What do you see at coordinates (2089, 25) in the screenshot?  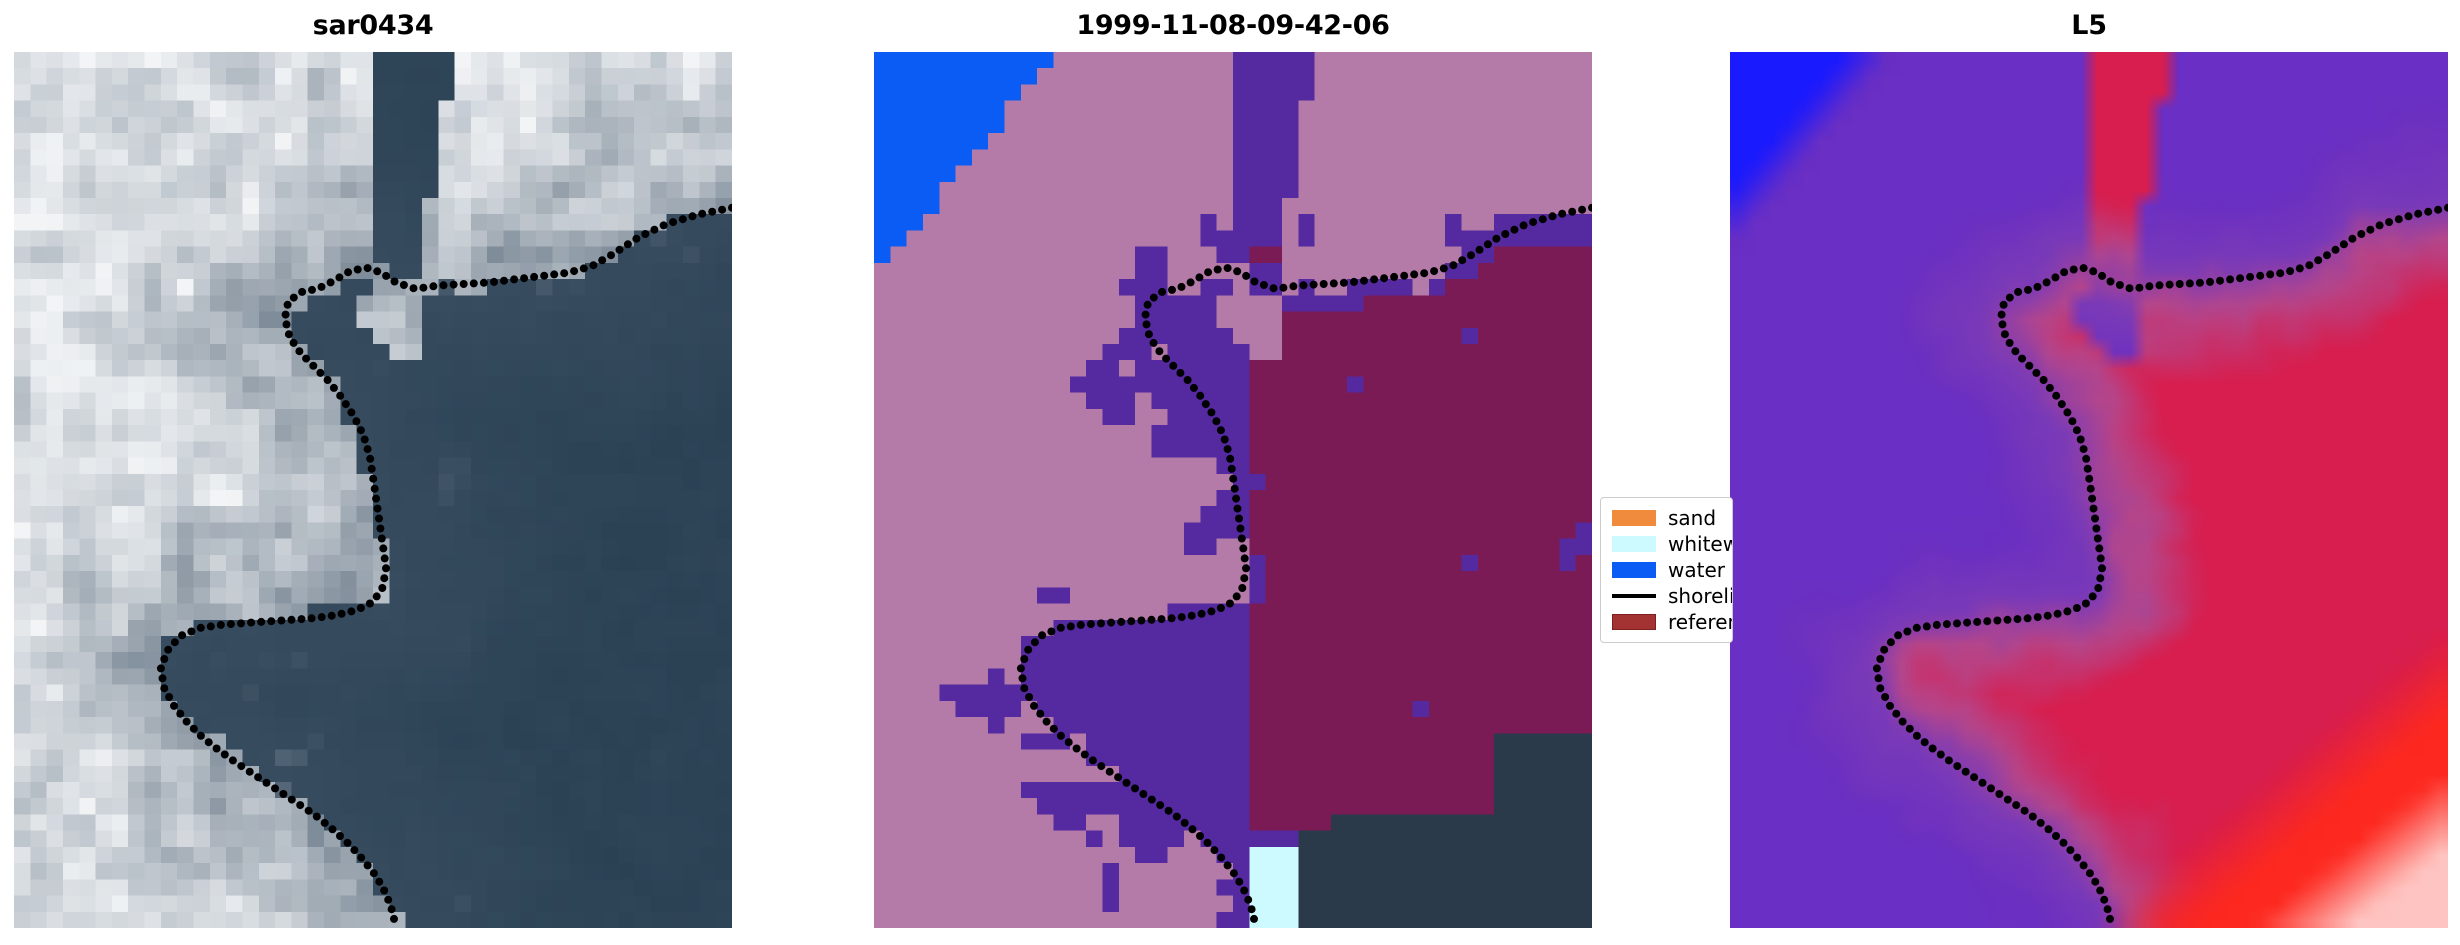 I see `panel-title-l5: L5` at bounding box center [2089, 25].